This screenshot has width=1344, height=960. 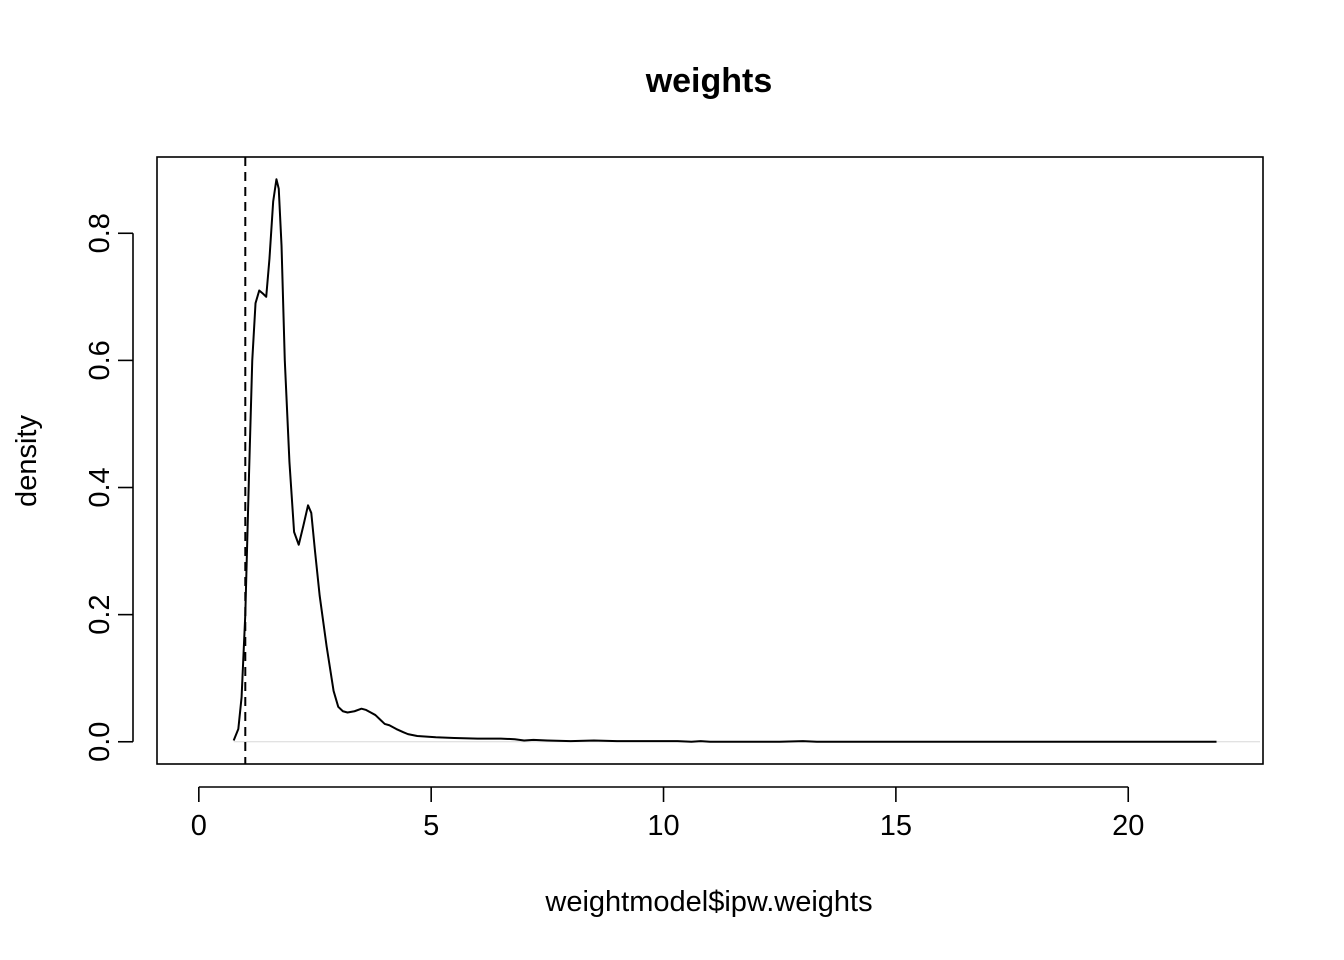 What do you see at coordinates (708, 902) in the screenshot?
I see `x-axis-label: weightmodel$ipw.weights` at bounding box center [708, 902].